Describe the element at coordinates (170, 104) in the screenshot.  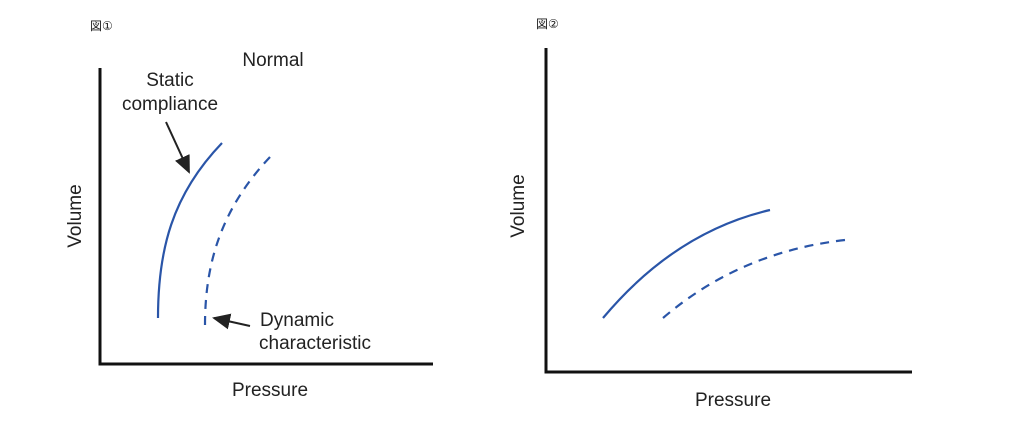
I see `annotation: compliance` at that location.